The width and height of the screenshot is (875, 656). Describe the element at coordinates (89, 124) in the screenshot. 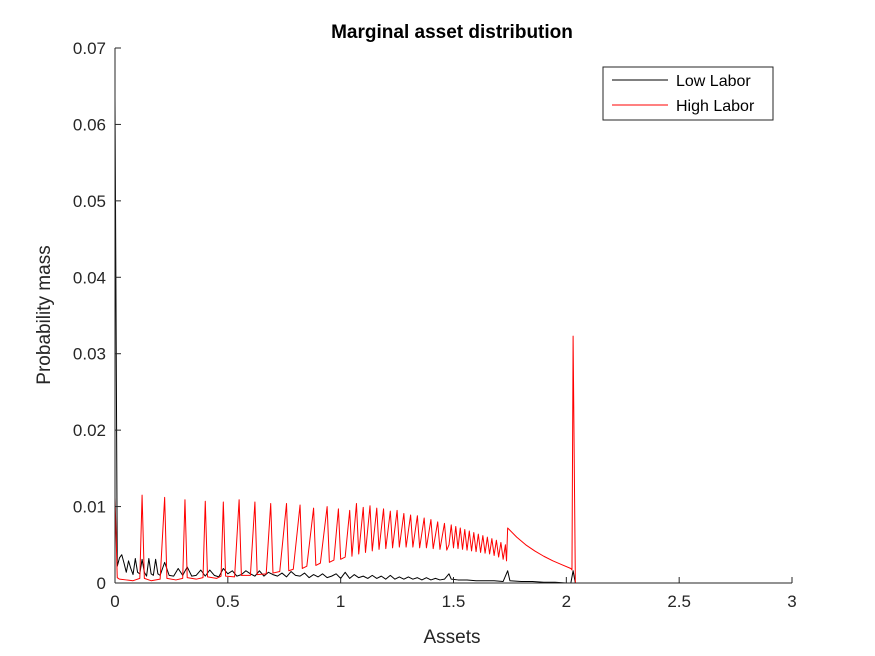

I see `y-tick-label: 0.06` at that location.